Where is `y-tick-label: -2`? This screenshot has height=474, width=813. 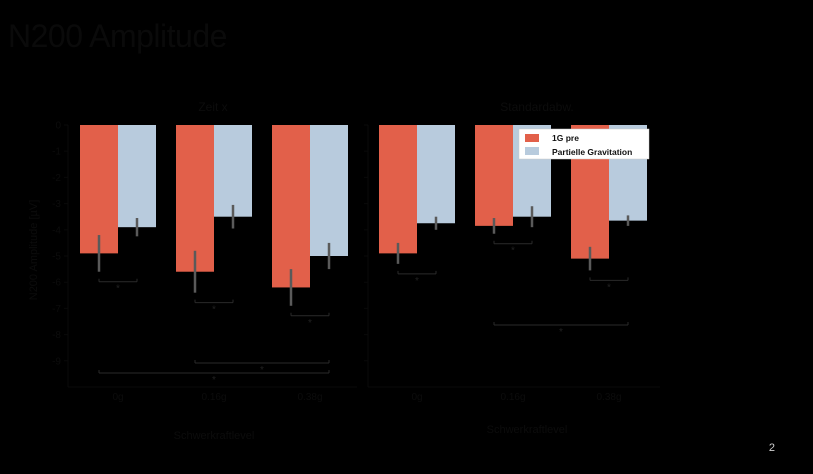 y-tick-label: -2 is located at coordinates (56, 178).